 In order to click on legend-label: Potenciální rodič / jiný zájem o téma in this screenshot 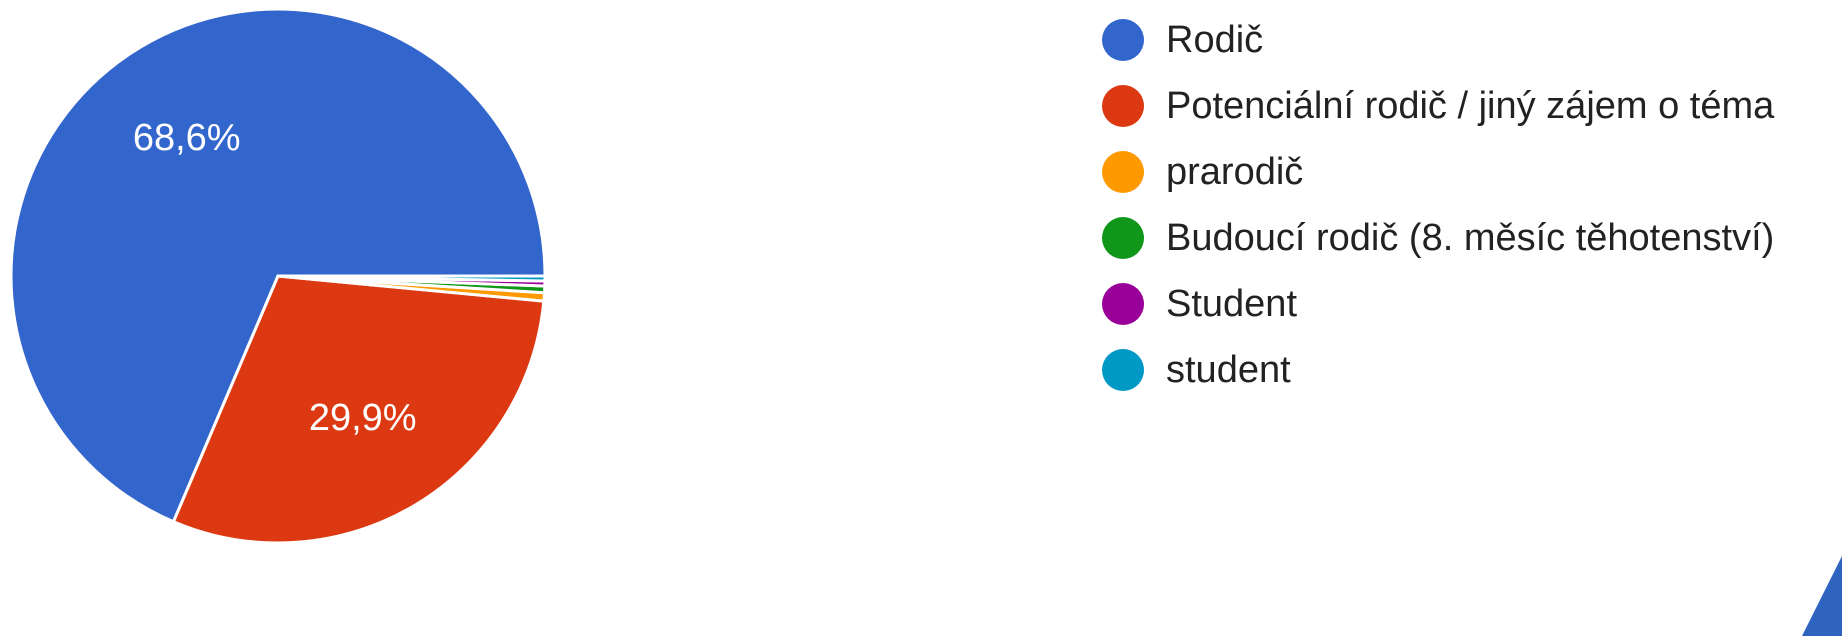, I will do `click(1470, 105)`.